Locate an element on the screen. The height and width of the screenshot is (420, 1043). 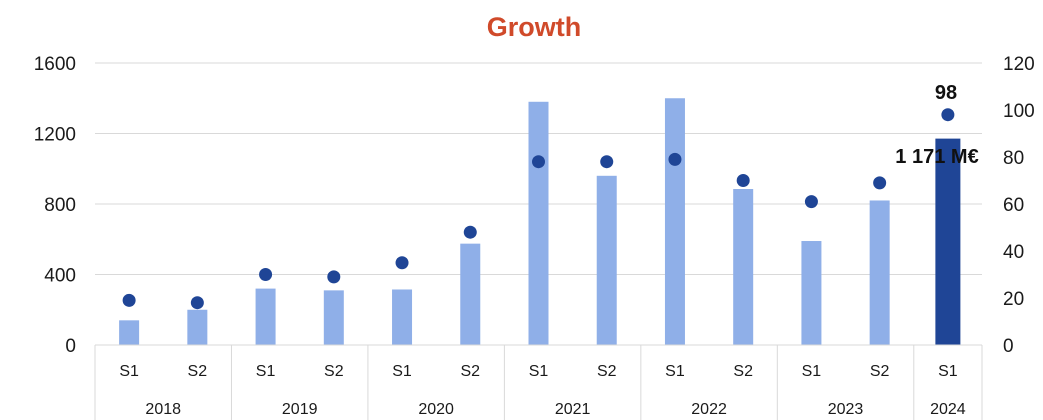
year-label: 2024 is located at coordinates (948, 409).